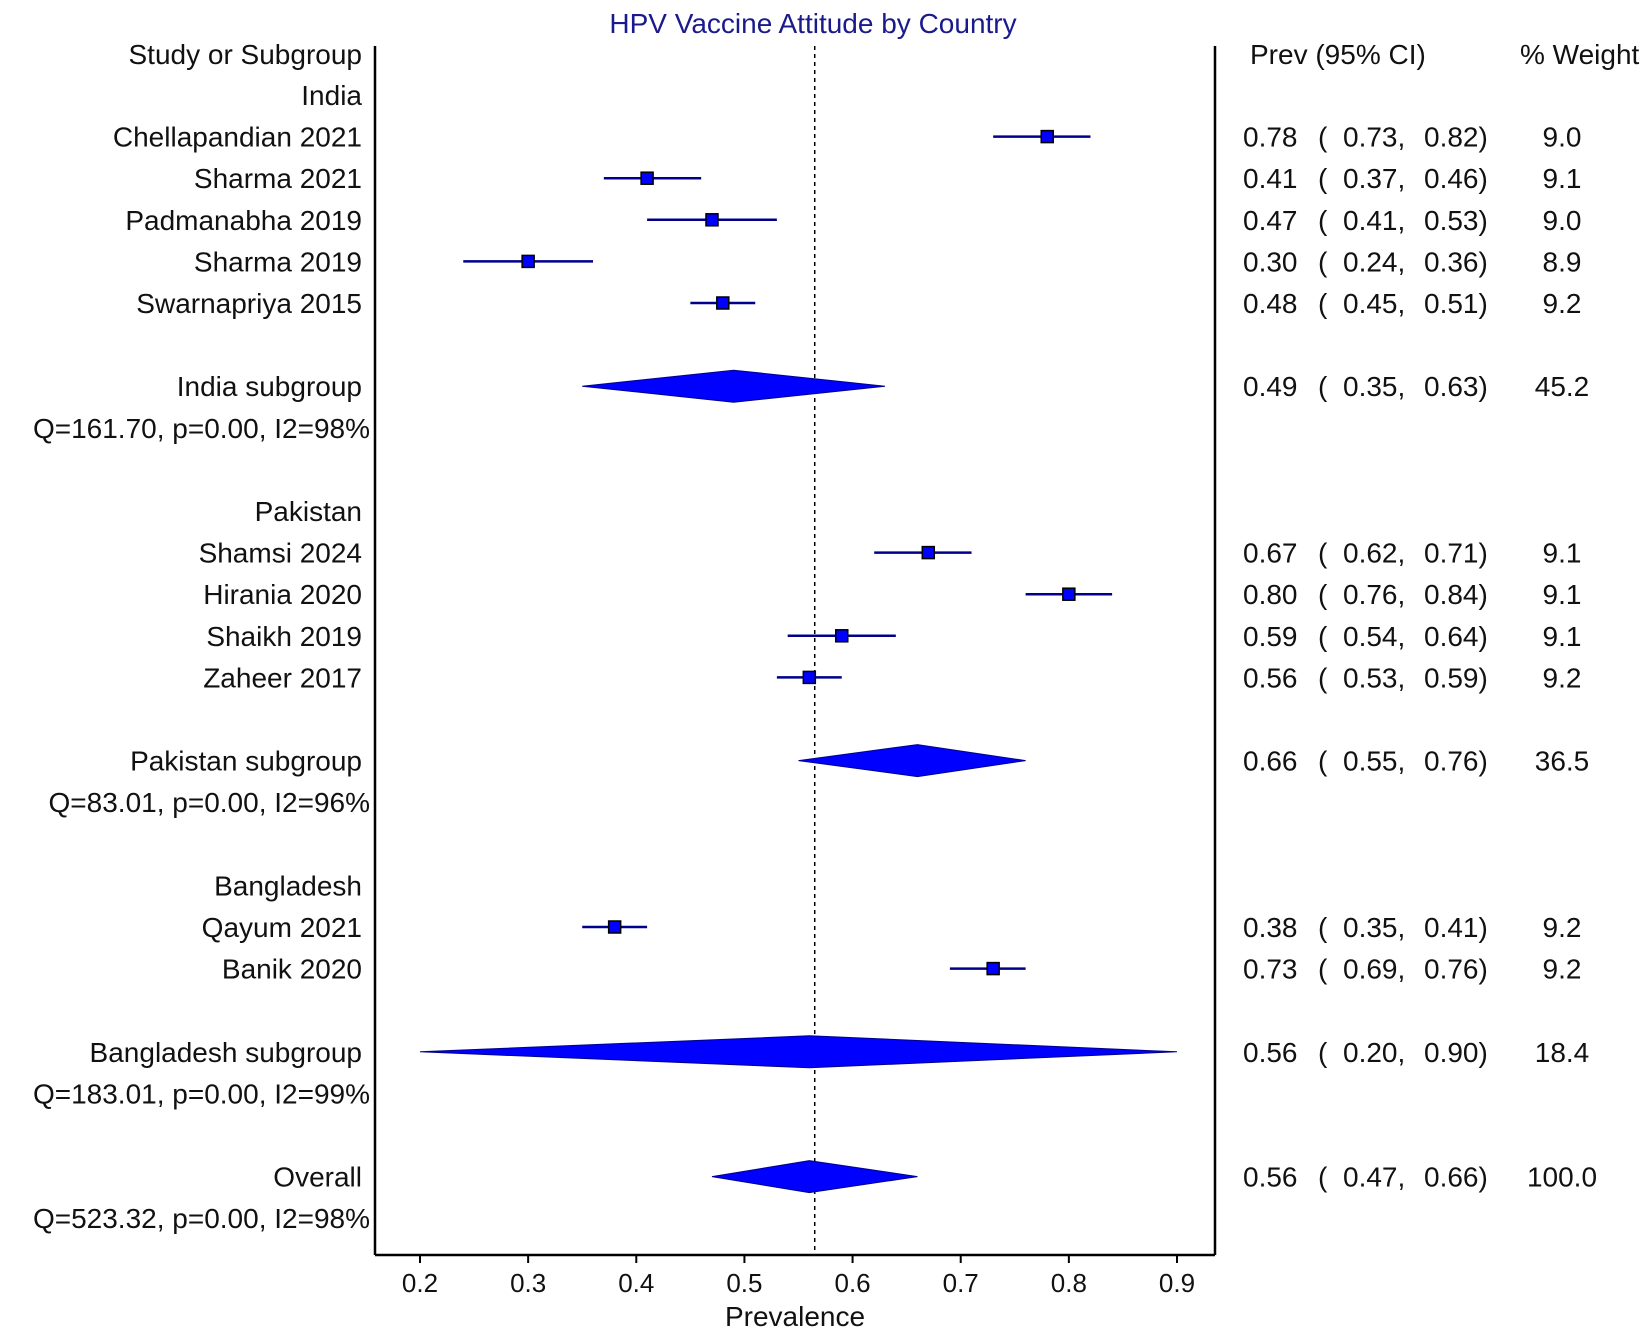  Describe the element at coordinates (331, 95) in the screenshot. I see `group-label: India` at that location.